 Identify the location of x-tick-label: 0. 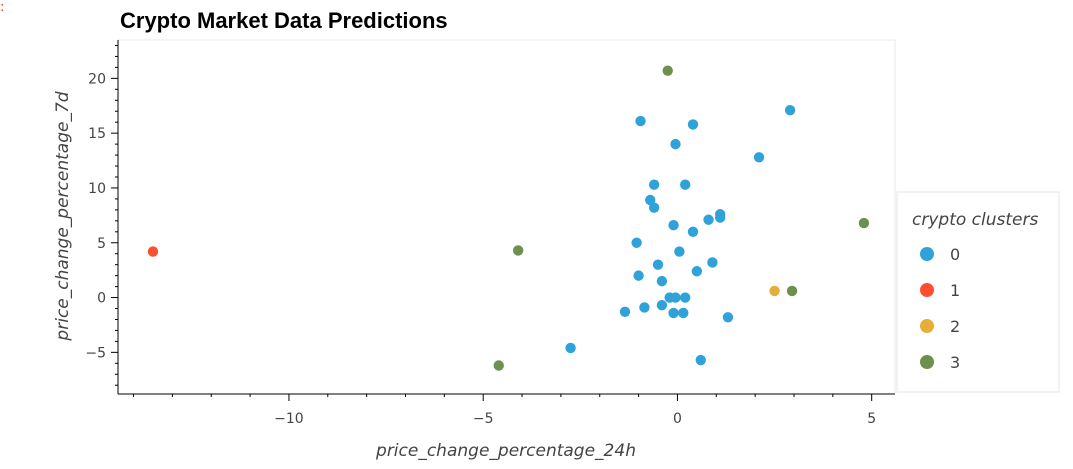
(677, 419).